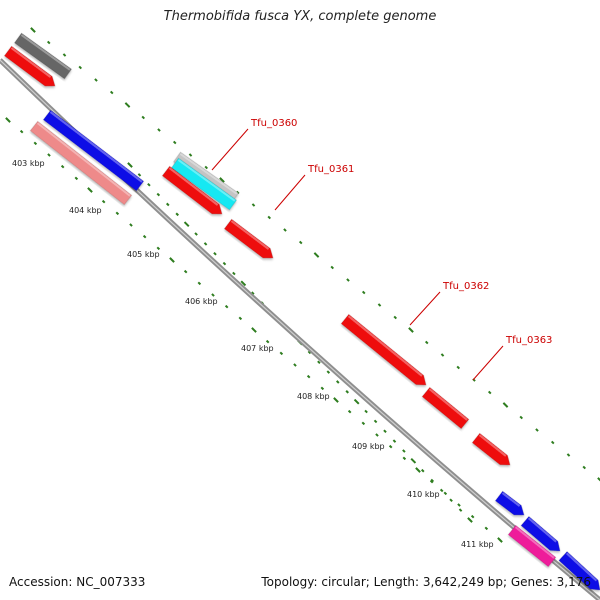 Image resolution: width=600 pixels, height=600 pixels. What do you see at coordinates (257, 348) in the screenshot?
I see `position-tick-label: 407 kbp` at bounding box center [257, 348].